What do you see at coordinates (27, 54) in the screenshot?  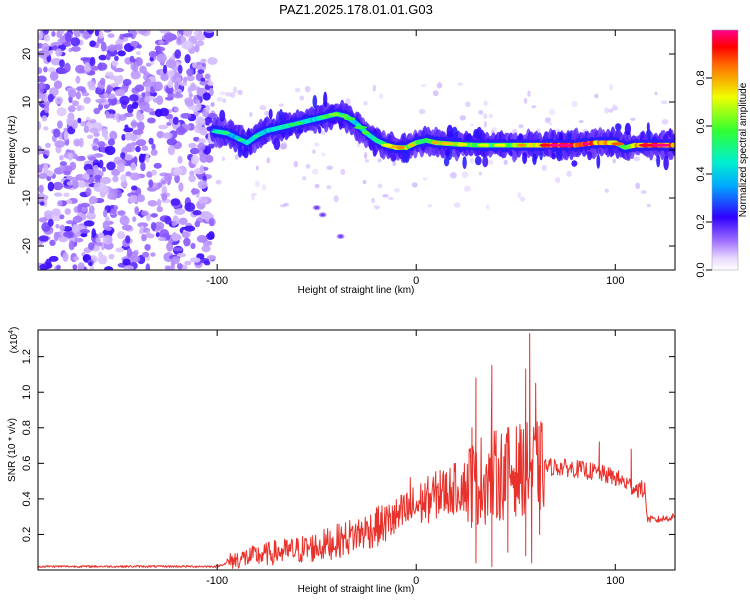 I see `y-tick-label: 20` at bounding box center [27, 54].